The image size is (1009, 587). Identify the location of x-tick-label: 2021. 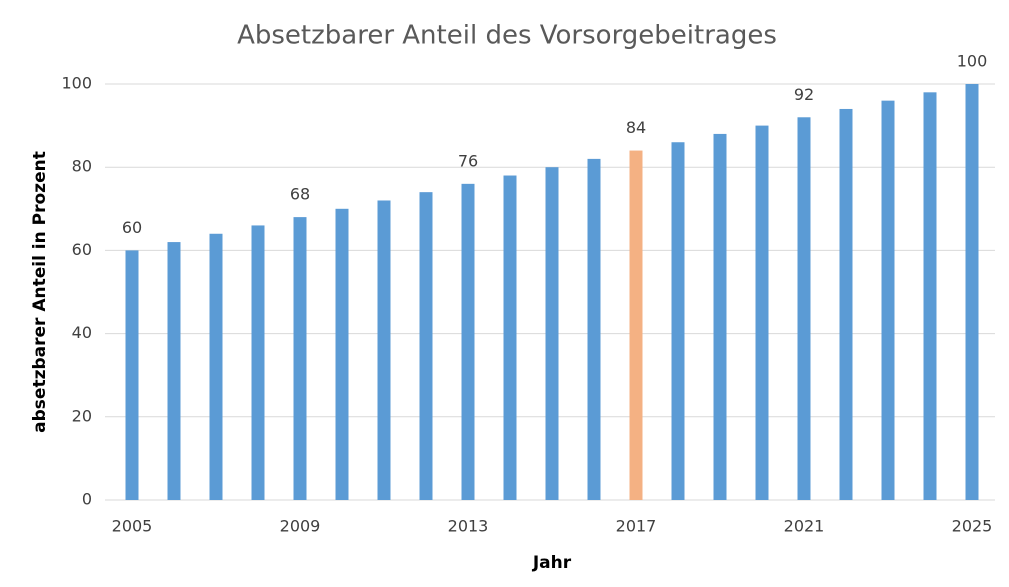
(804, 526).